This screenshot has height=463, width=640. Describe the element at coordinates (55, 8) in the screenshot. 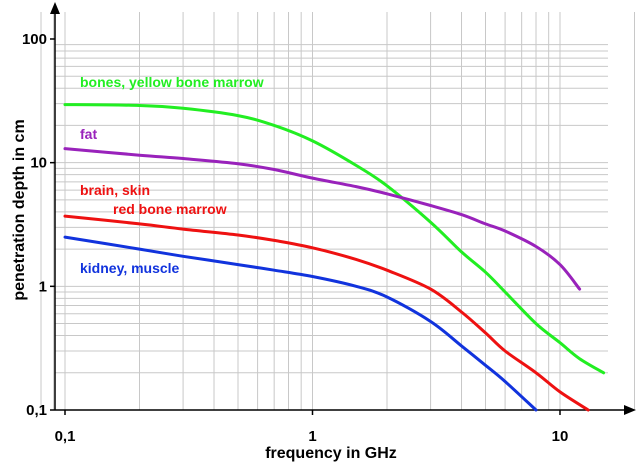

I see `y-axis-arrow` at that location.